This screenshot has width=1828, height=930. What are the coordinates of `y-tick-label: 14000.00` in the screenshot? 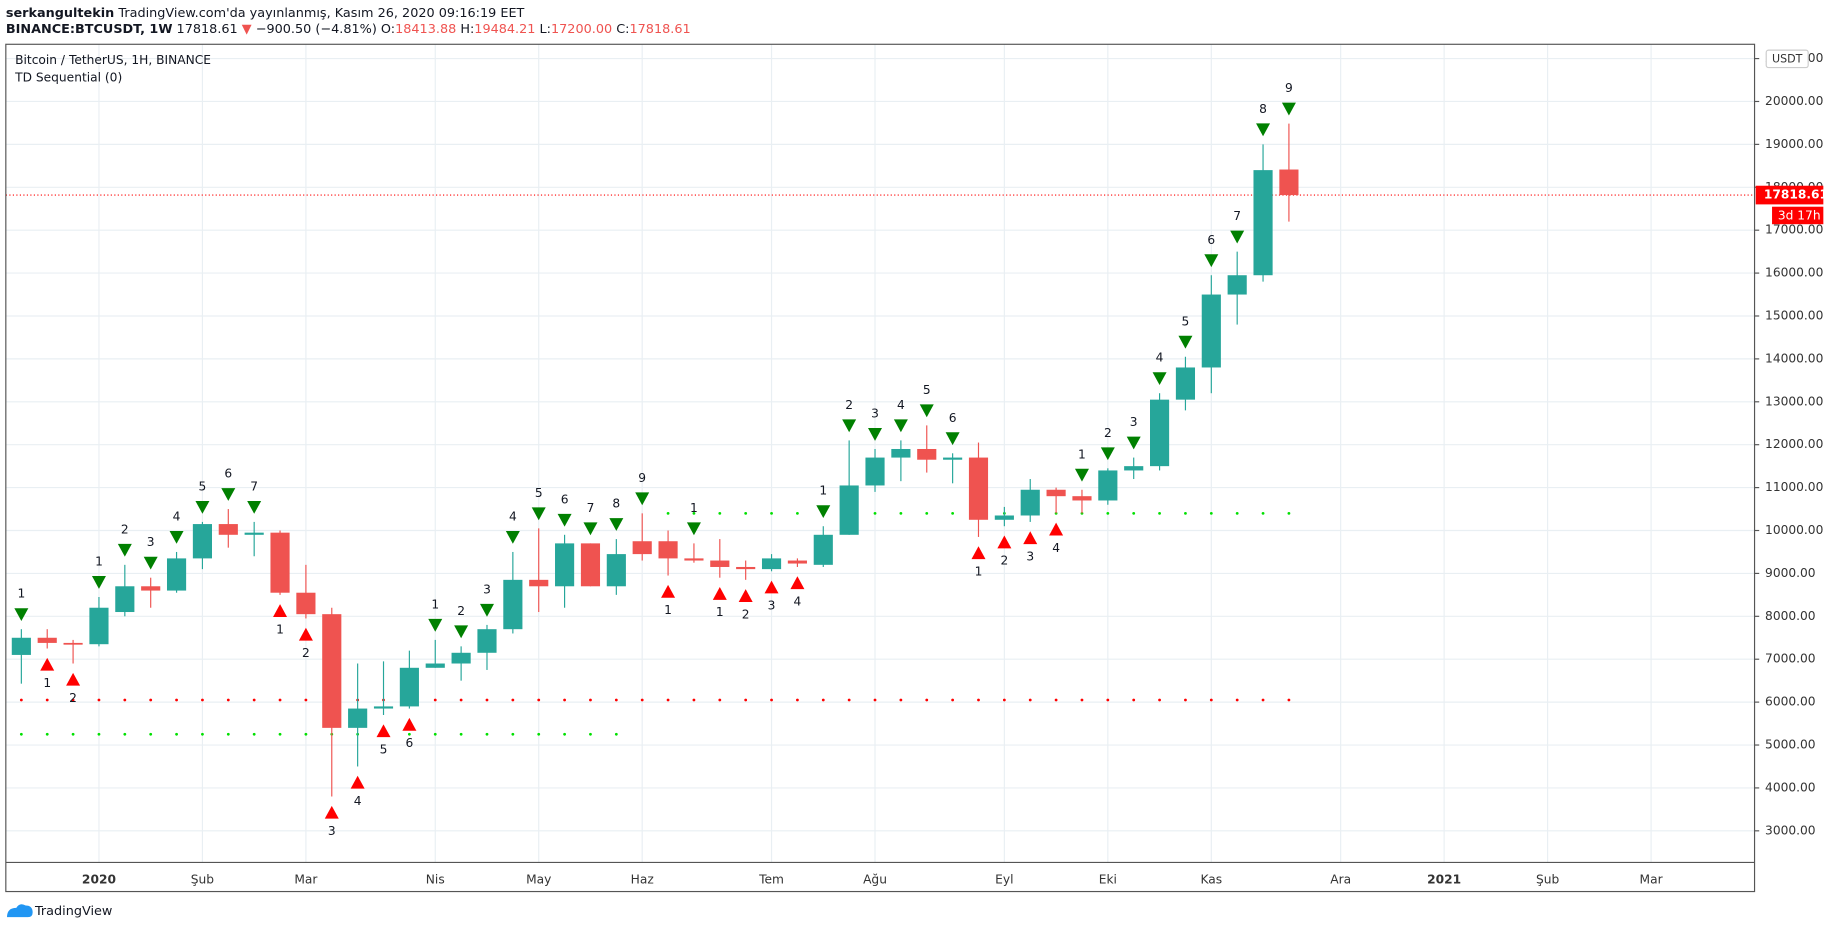 It's located at (1794, 358).